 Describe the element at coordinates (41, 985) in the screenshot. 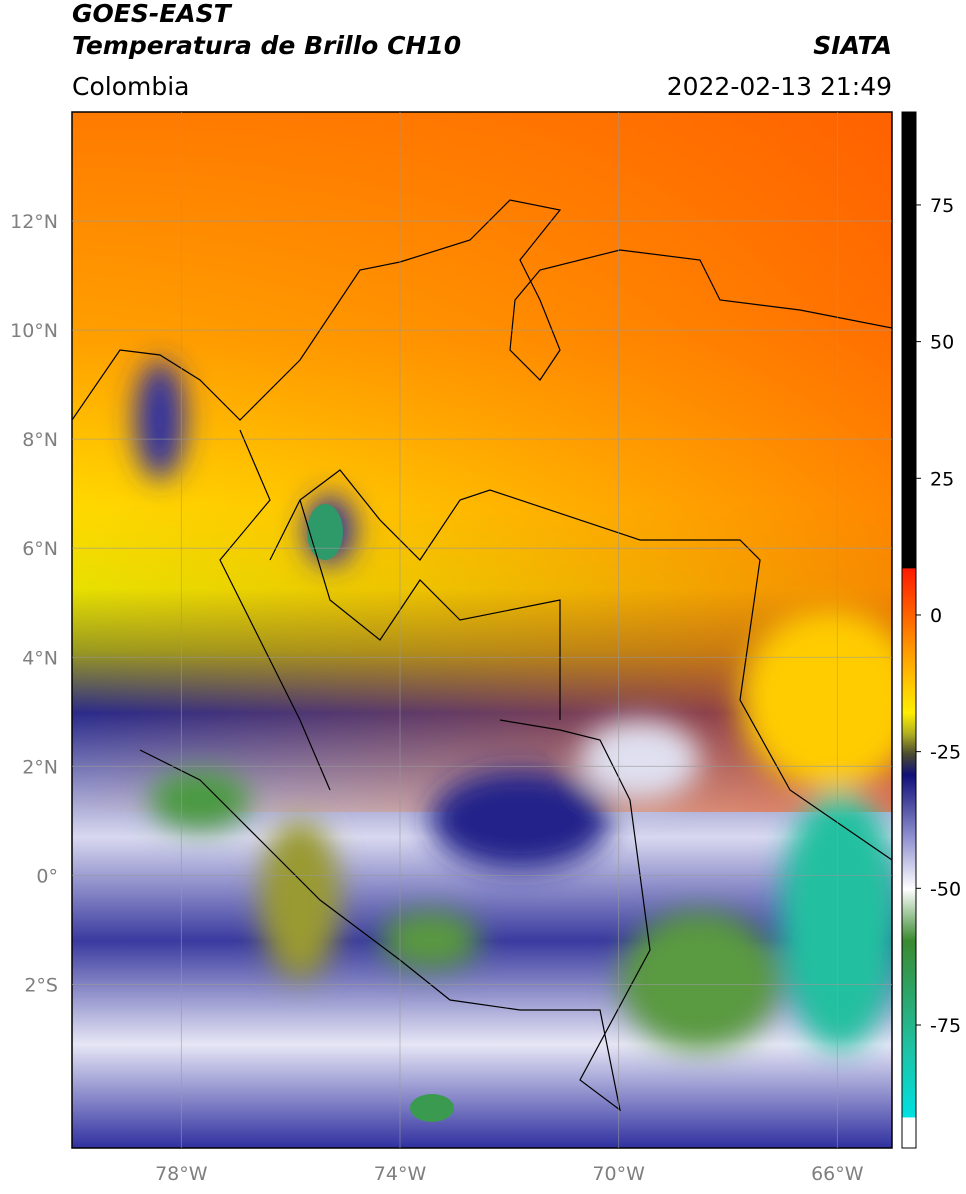

I see `y-tick-label: 2°S` at that location.